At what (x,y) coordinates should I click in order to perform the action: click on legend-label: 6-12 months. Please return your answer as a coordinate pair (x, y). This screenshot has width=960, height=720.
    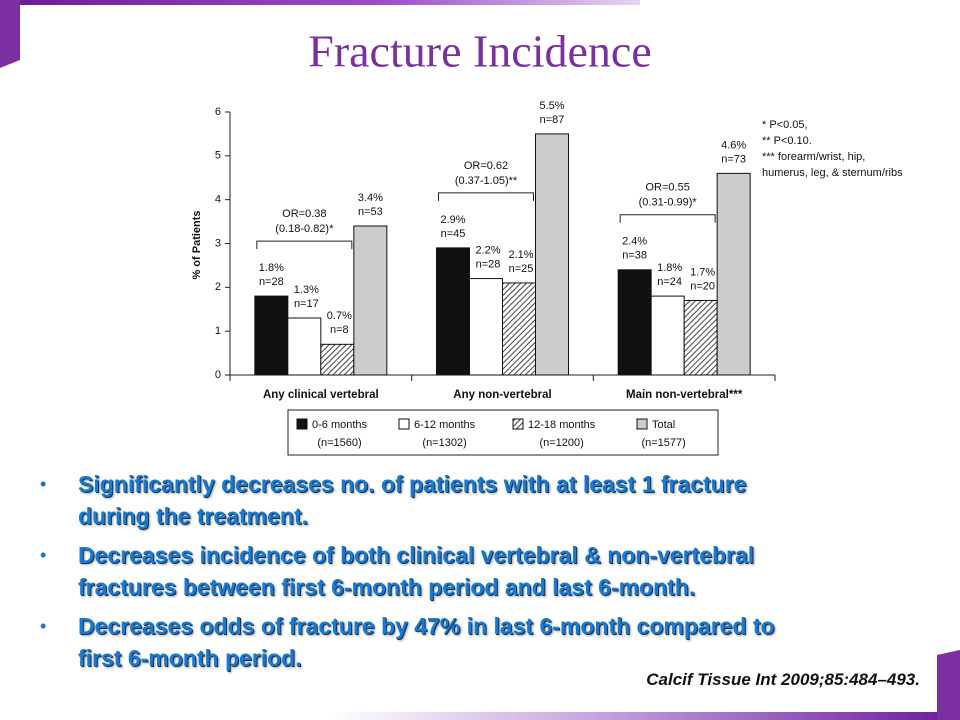
    Looking at the image, I should click on (445, 425).